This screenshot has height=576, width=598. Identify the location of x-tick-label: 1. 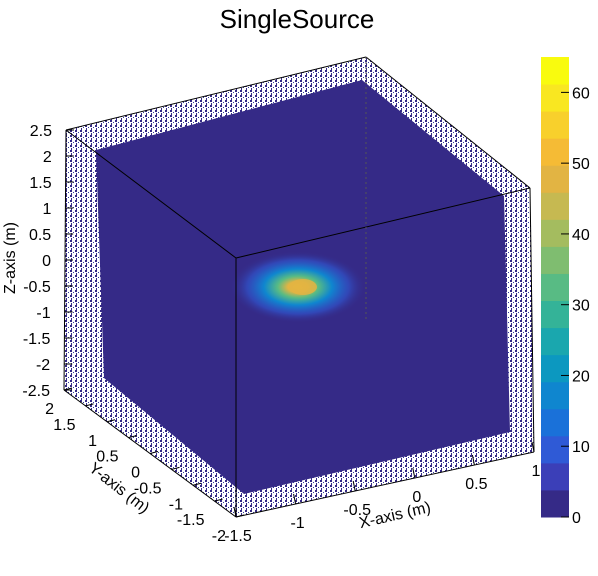
(536, 471).